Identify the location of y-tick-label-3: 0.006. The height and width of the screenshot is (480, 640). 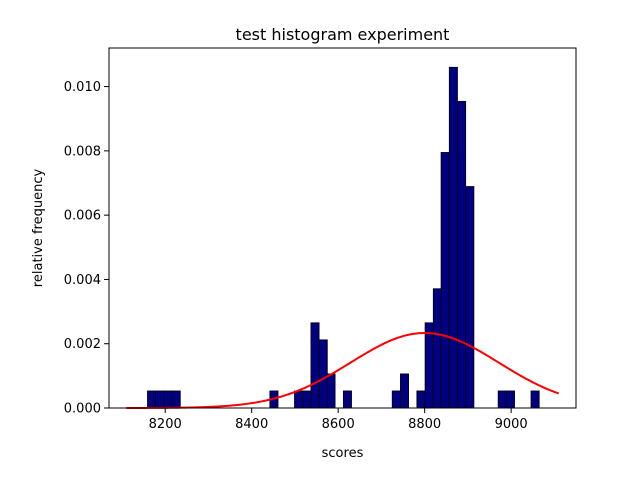
(82, 216).